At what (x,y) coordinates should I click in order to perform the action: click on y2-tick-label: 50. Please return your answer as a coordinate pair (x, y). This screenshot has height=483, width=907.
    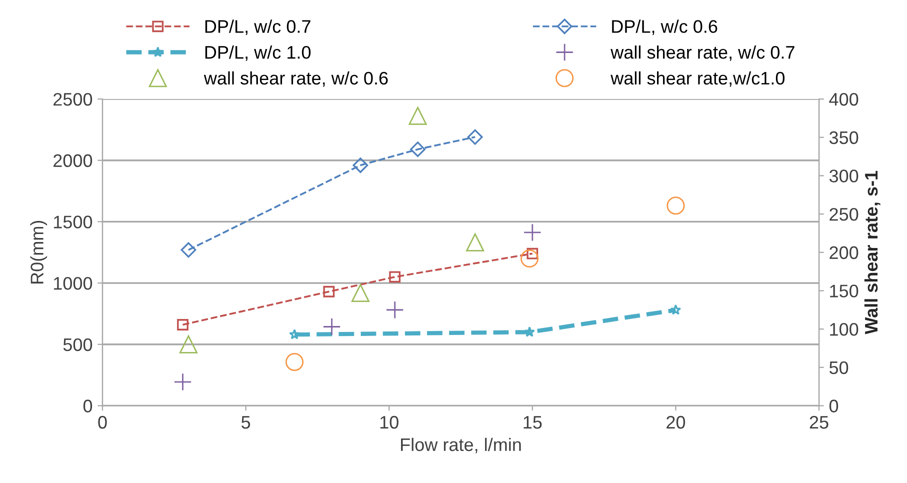
    Looking at the image, I should click on (838, 367).